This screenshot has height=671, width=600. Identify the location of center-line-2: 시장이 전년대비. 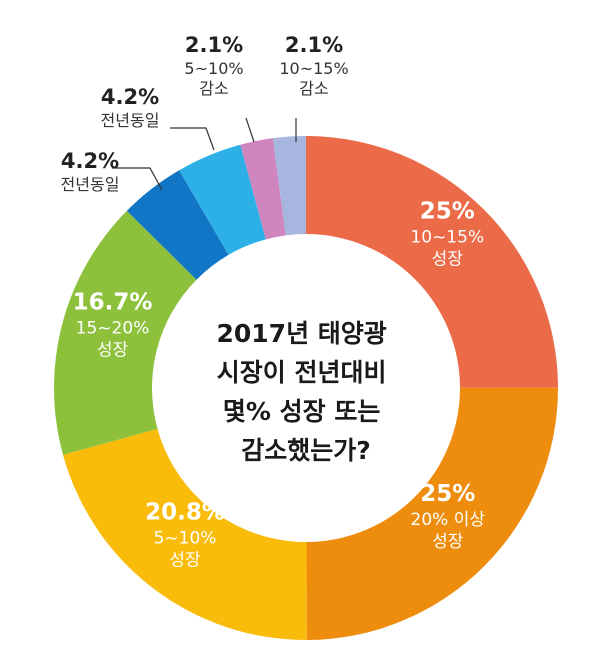
(302, 372).